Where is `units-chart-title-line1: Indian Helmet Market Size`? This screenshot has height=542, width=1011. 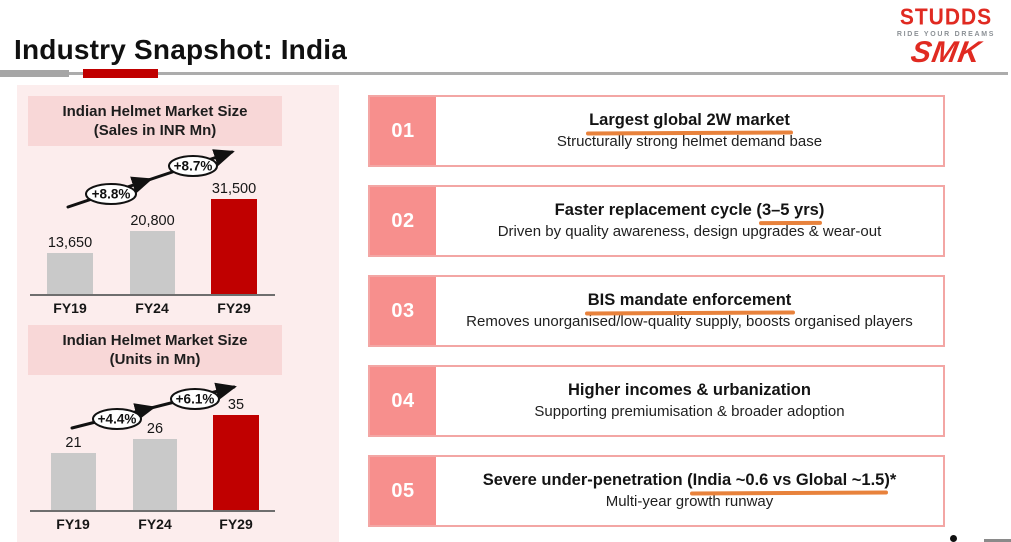
units-chart-title-line1: Indian Helmet Market Size is located at coordinates (155, 340).